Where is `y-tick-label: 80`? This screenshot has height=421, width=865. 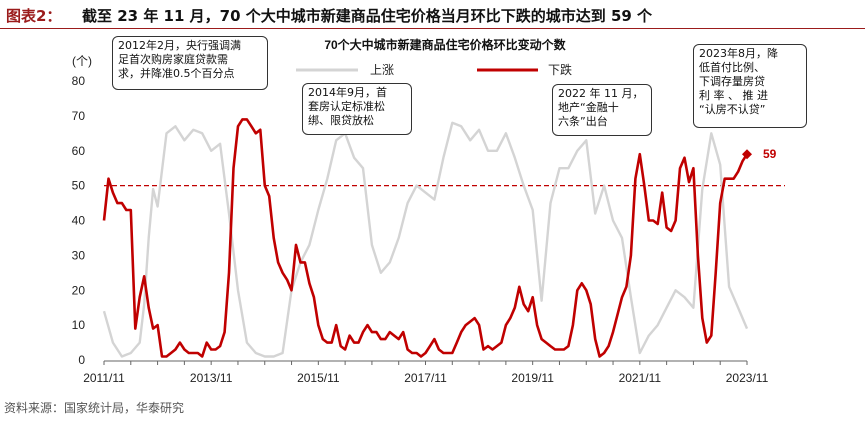
y-tick-label: 80 is located at coordinates (79, 81).